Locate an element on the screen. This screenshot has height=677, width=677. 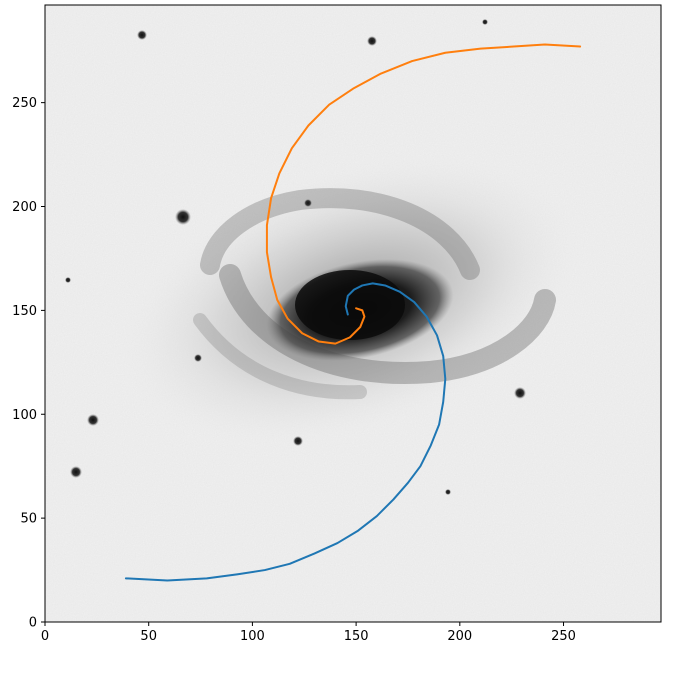
x-tick-label: 250 is located at coordinates (563, 636).